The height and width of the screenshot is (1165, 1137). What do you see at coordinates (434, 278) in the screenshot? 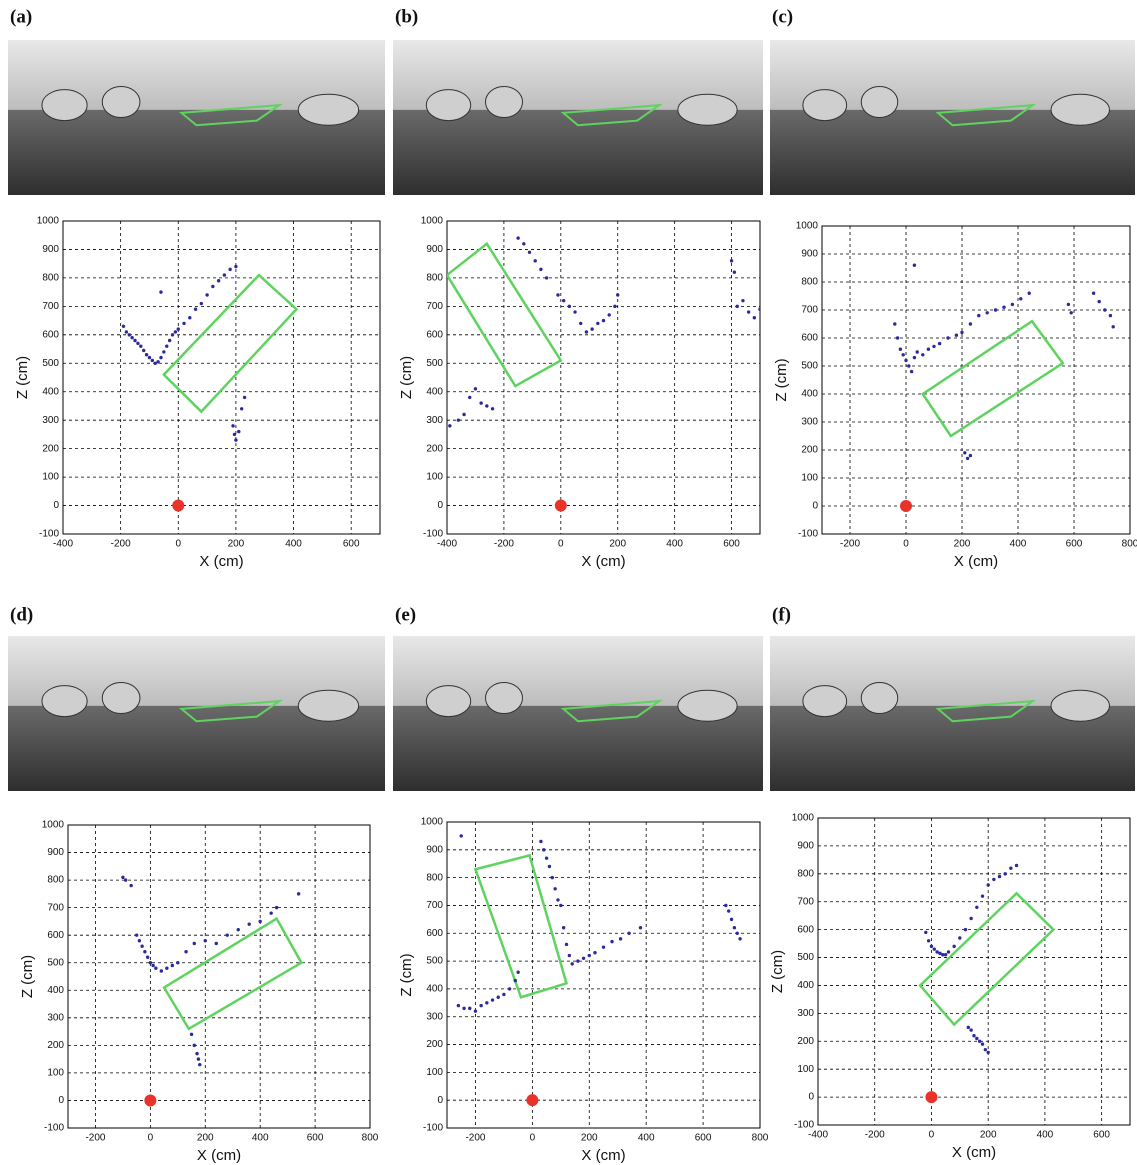
I see `y-tick-label: 800` at bounding box center [434, 278].